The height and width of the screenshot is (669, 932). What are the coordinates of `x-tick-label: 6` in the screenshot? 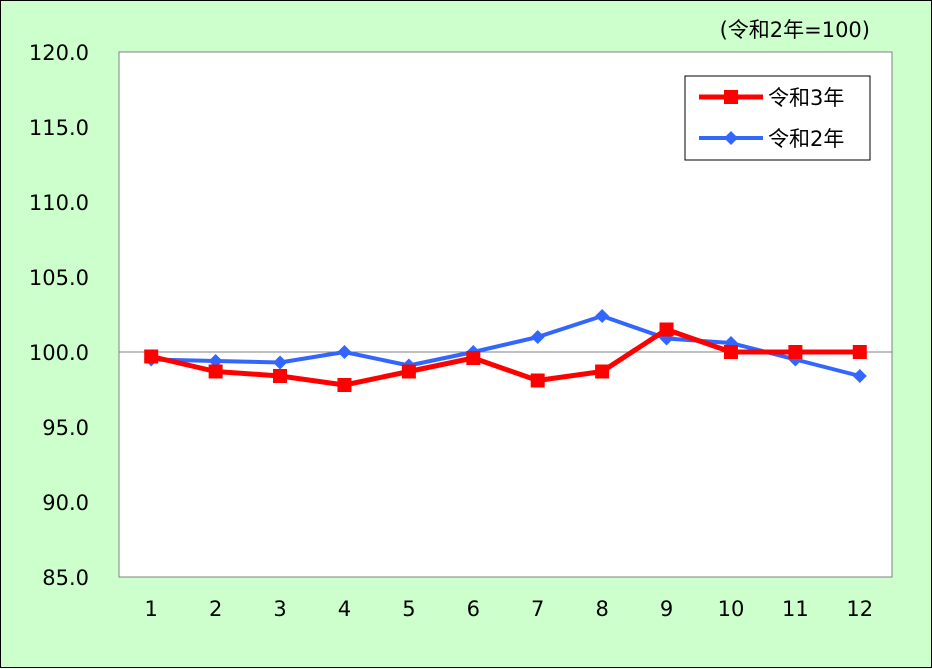 It's located at (473, 609).